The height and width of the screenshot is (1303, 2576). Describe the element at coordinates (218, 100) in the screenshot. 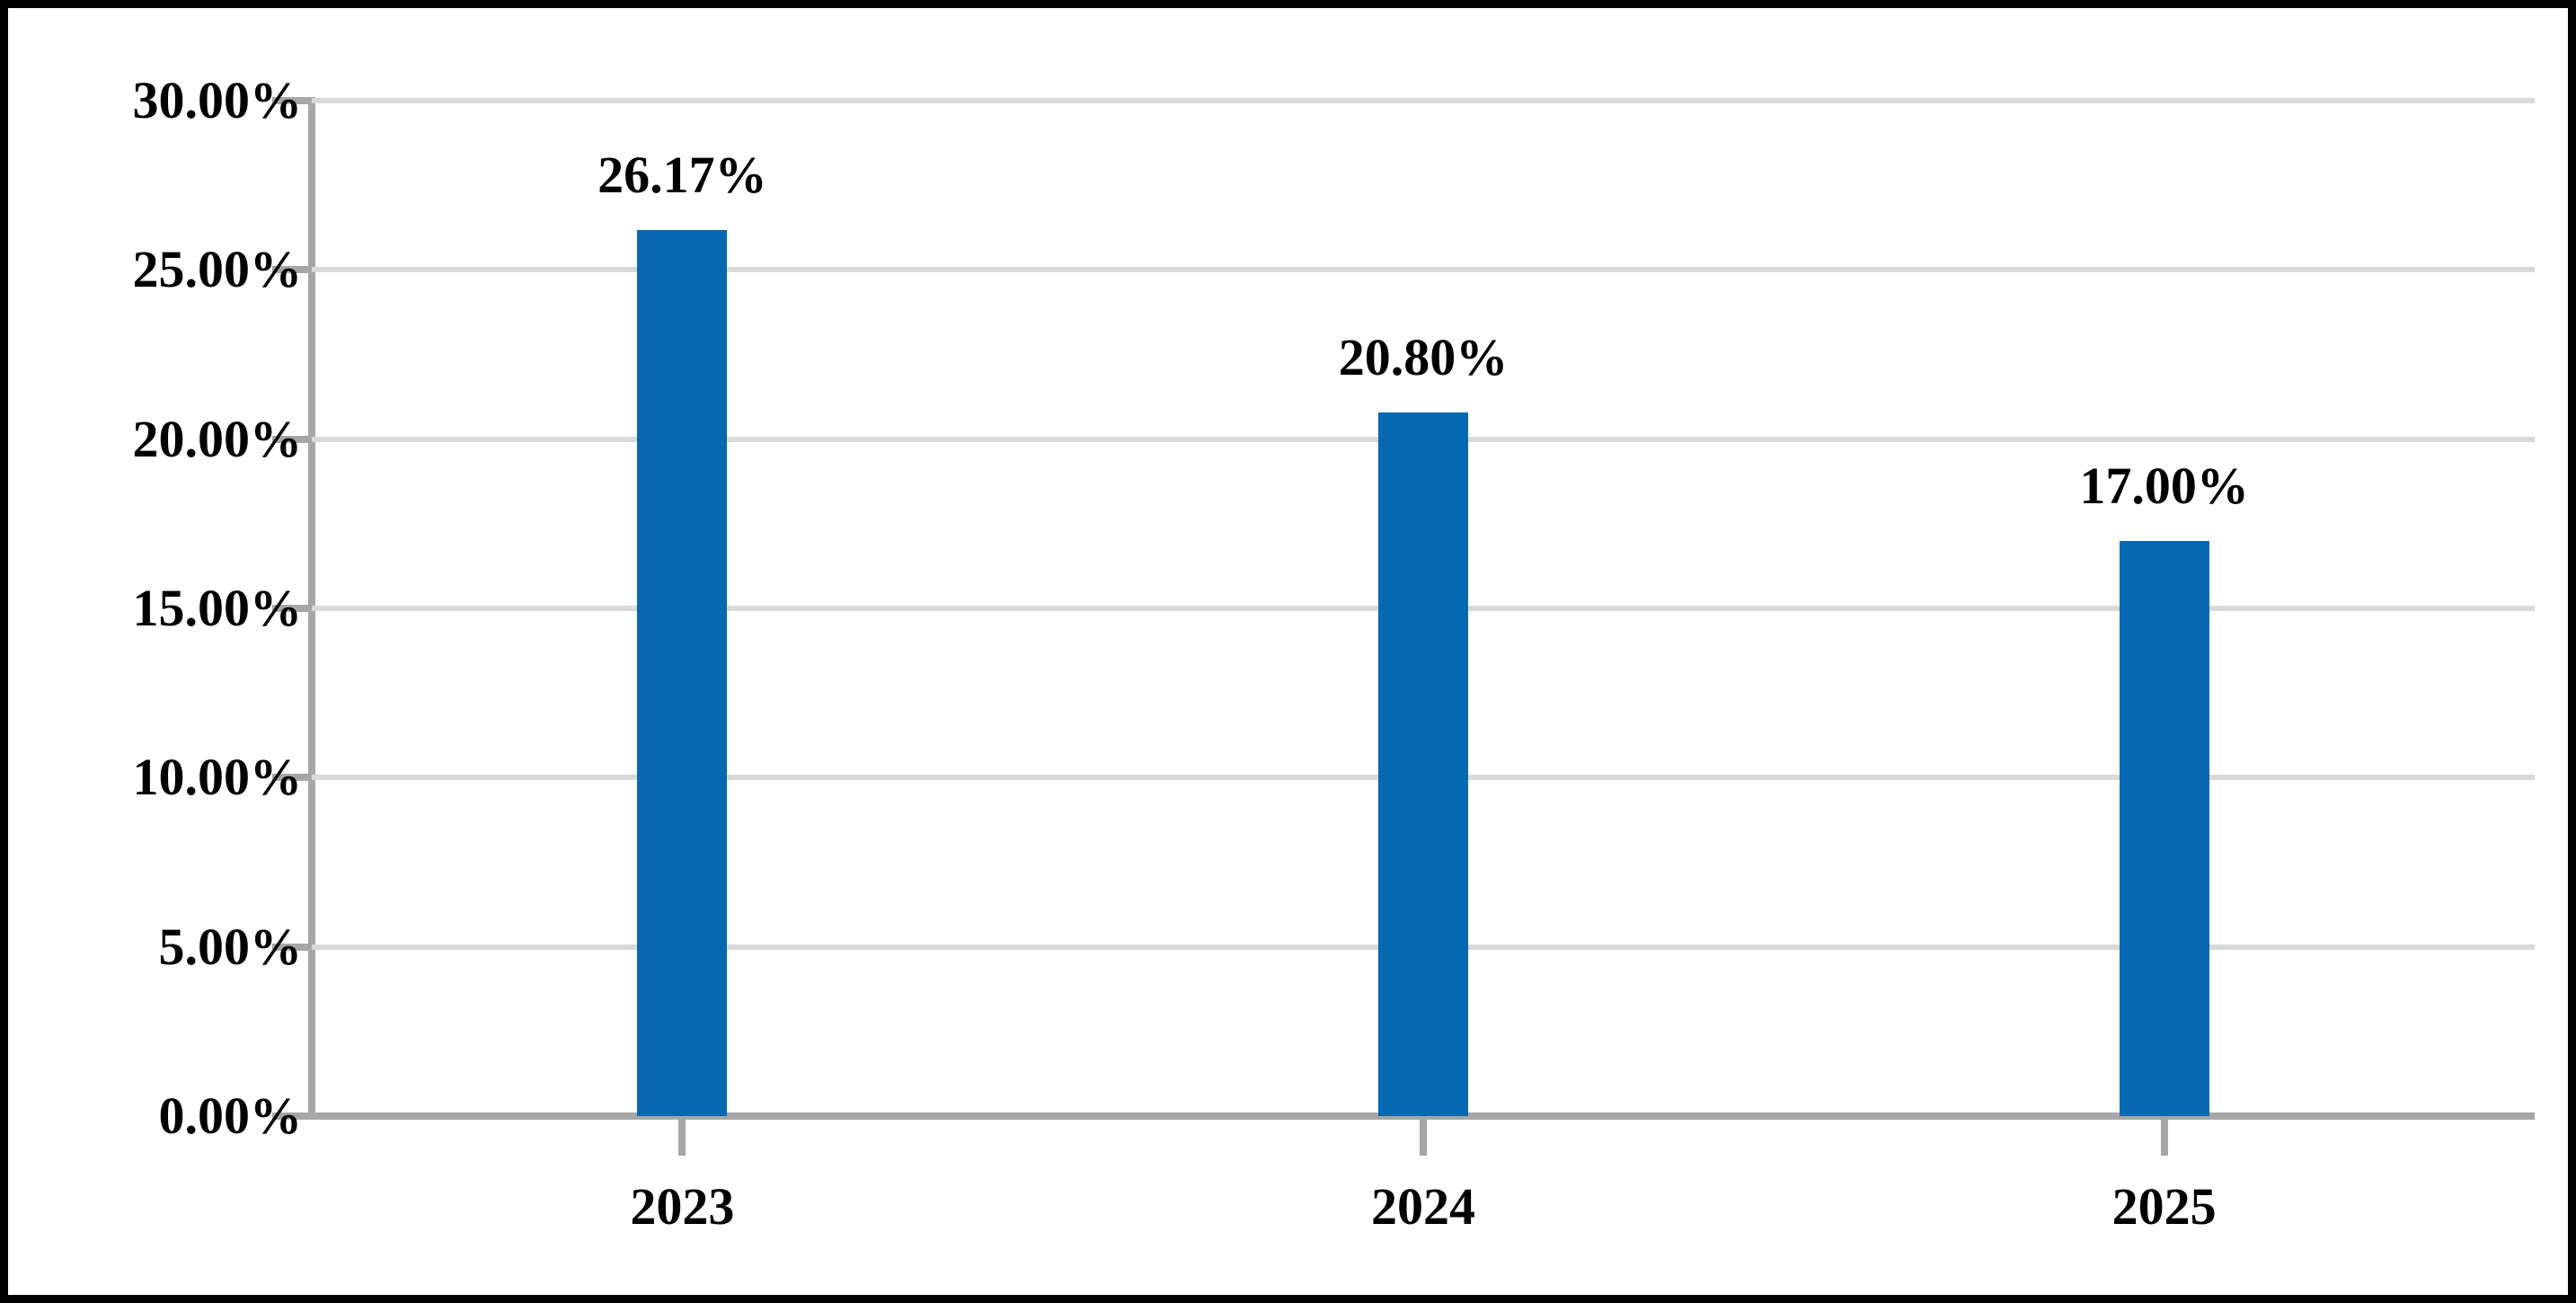

I see `y-tick-label: 30.00%` at that location.